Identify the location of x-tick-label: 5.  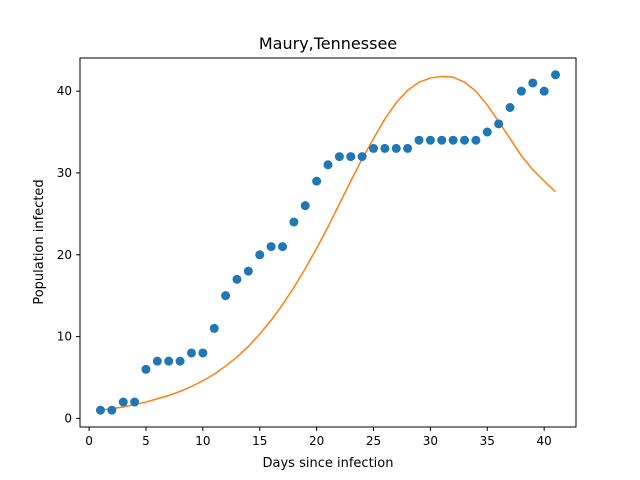
(146, 441).